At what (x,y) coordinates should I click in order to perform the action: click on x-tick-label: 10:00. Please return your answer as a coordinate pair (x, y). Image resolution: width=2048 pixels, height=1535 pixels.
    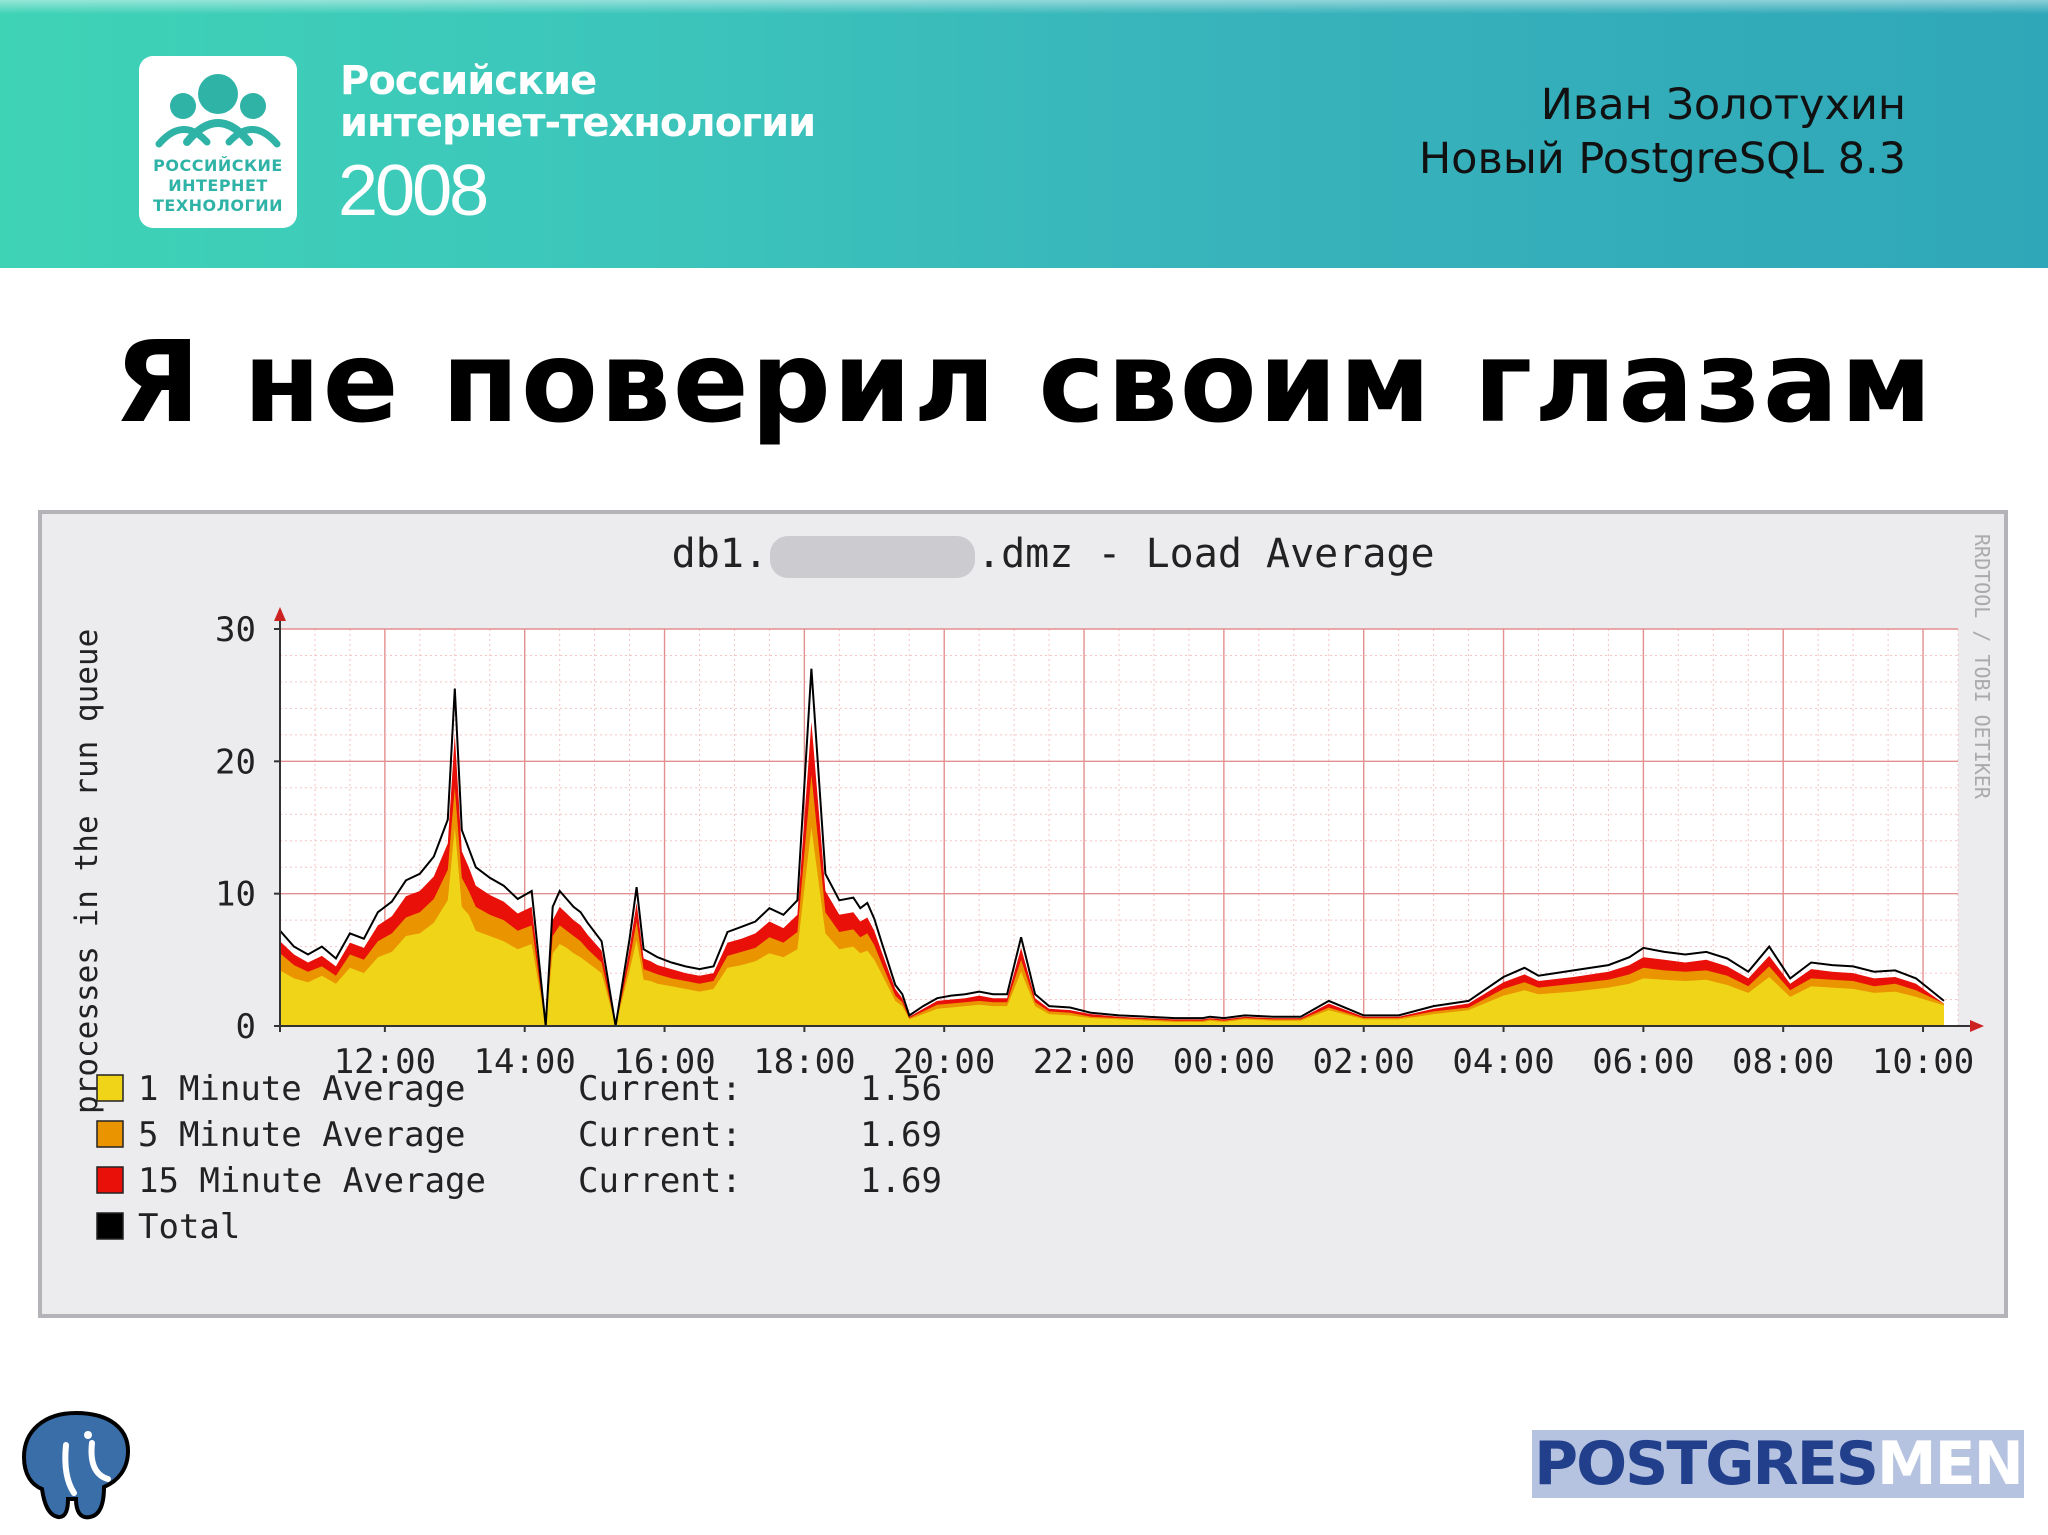
    Looking at the image, I should click on (1923, 1062).